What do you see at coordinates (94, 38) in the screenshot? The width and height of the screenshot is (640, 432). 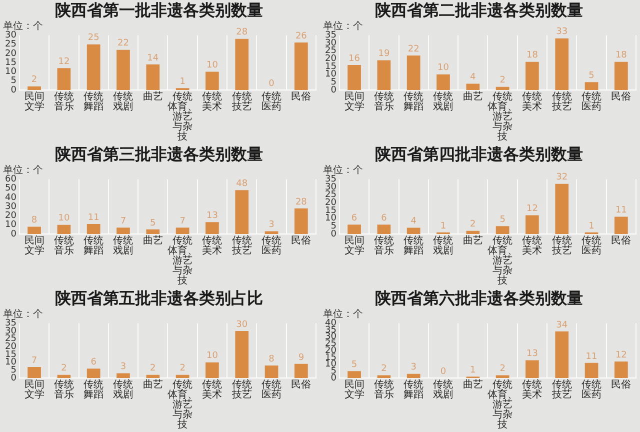 I see `data-label: 25` at bounding box center [94, 38].